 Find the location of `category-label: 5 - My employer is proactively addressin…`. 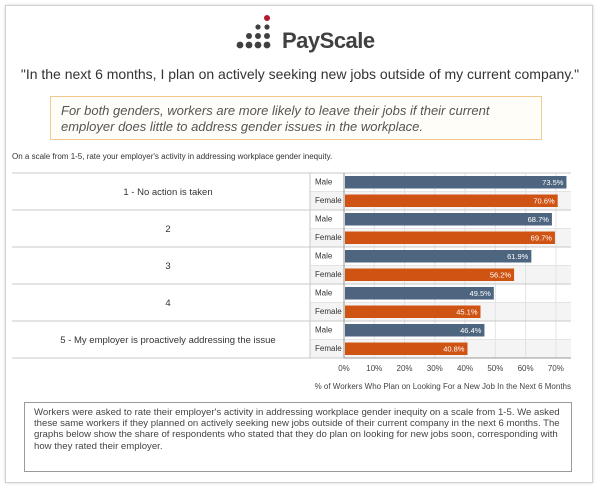

category-label: 5 - My employer is proactively addressin… is located at coordinates (167, 340).